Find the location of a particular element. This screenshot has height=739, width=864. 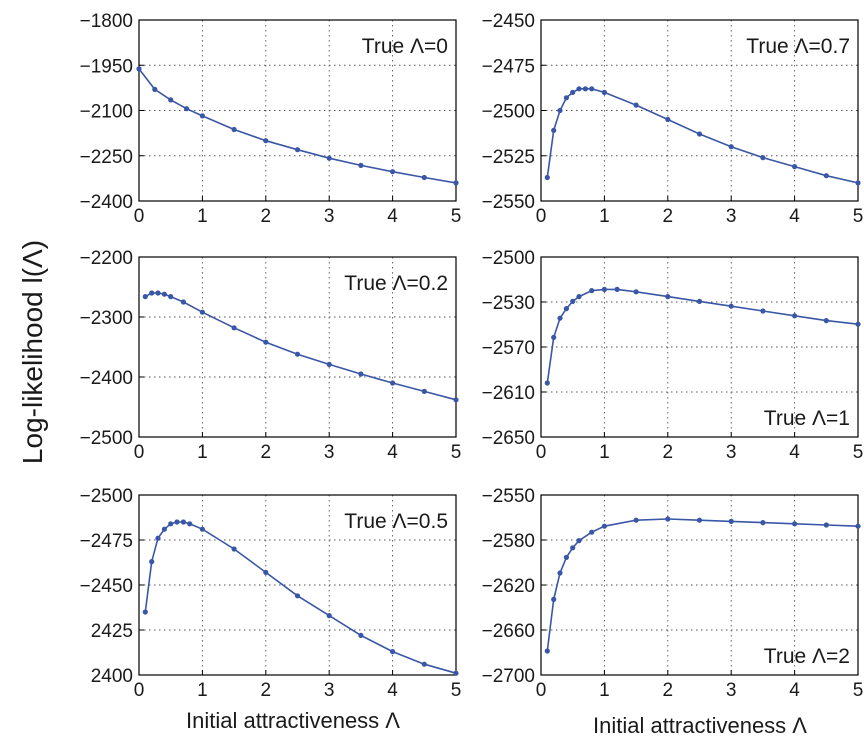

chart-panel-3: 0 1 2 3 4 5 −2500 −2400 −2300 −2200 True Λ=0.2 is located at coordinates (271, 355).